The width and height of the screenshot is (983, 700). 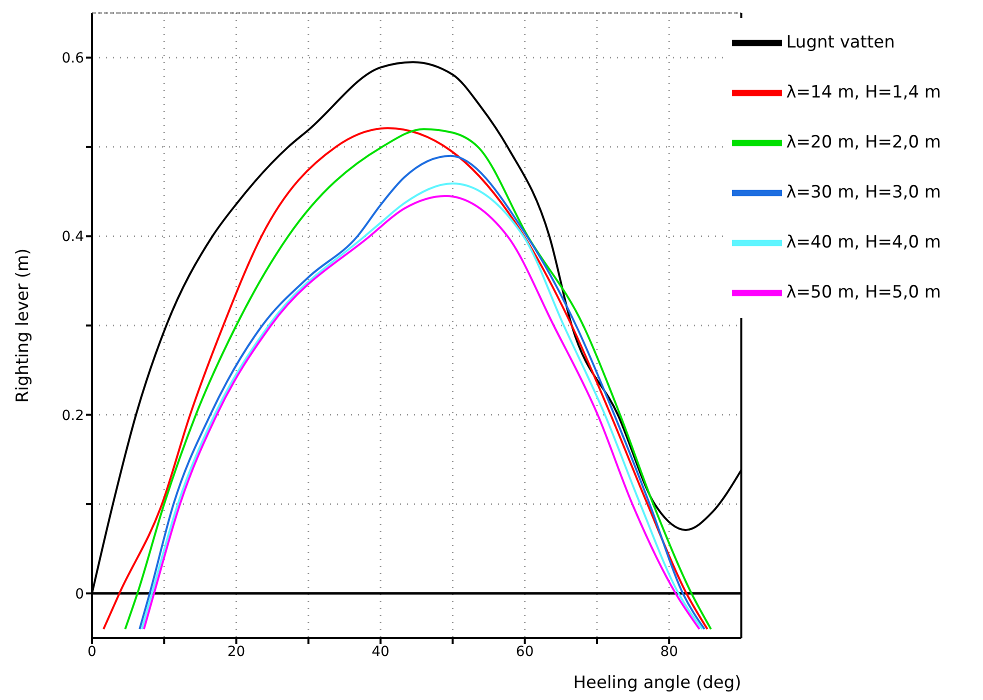 I want to click on y-tick-label: 0, so click(x=79, y=594).